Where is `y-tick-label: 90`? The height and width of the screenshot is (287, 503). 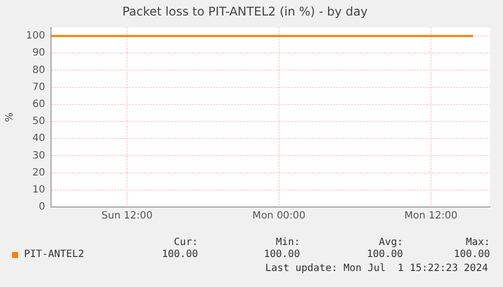 y-tick-label: 90 is located at coordinates (39, 53).